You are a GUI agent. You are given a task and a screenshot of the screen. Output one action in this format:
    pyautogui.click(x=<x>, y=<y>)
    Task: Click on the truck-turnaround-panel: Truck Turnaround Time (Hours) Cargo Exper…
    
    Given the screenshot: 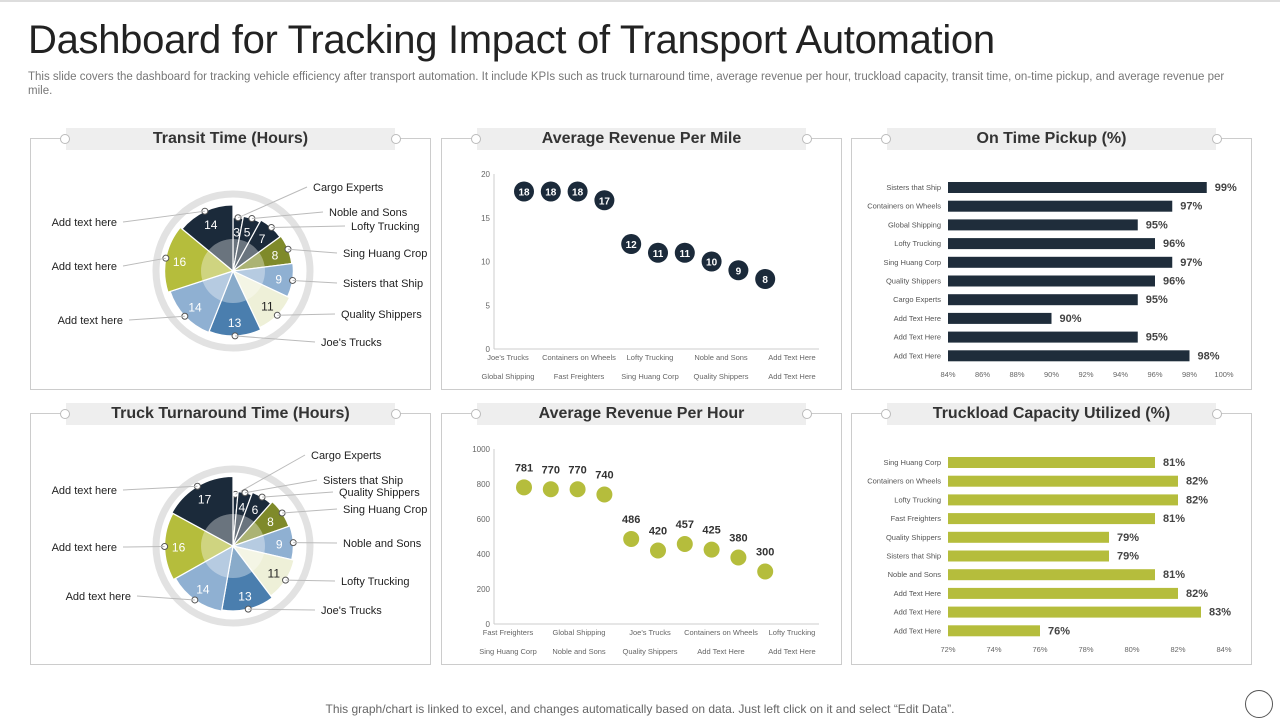 What is the action you would take?
    pyautogui.click(x=230, y=534)
    